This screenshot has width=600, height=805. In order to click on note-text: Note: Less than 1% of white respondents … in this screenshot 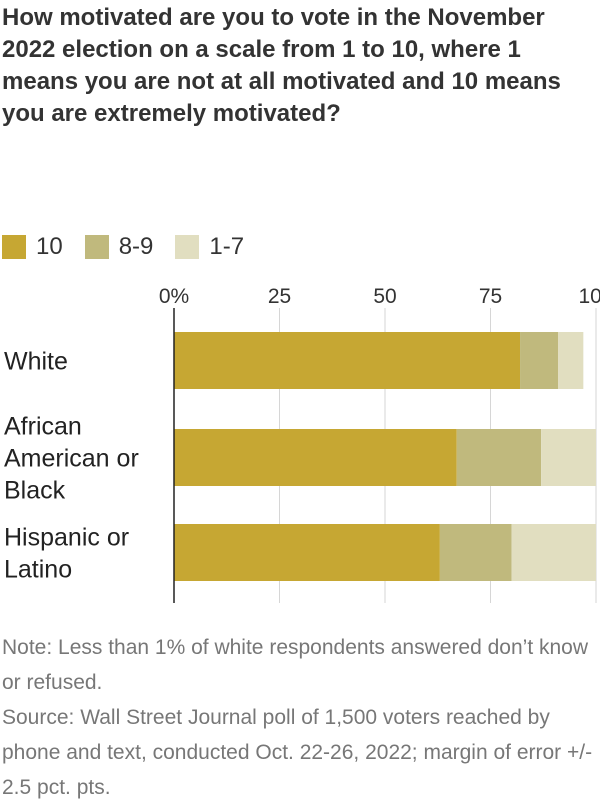, I will do `click(295, 665)`.